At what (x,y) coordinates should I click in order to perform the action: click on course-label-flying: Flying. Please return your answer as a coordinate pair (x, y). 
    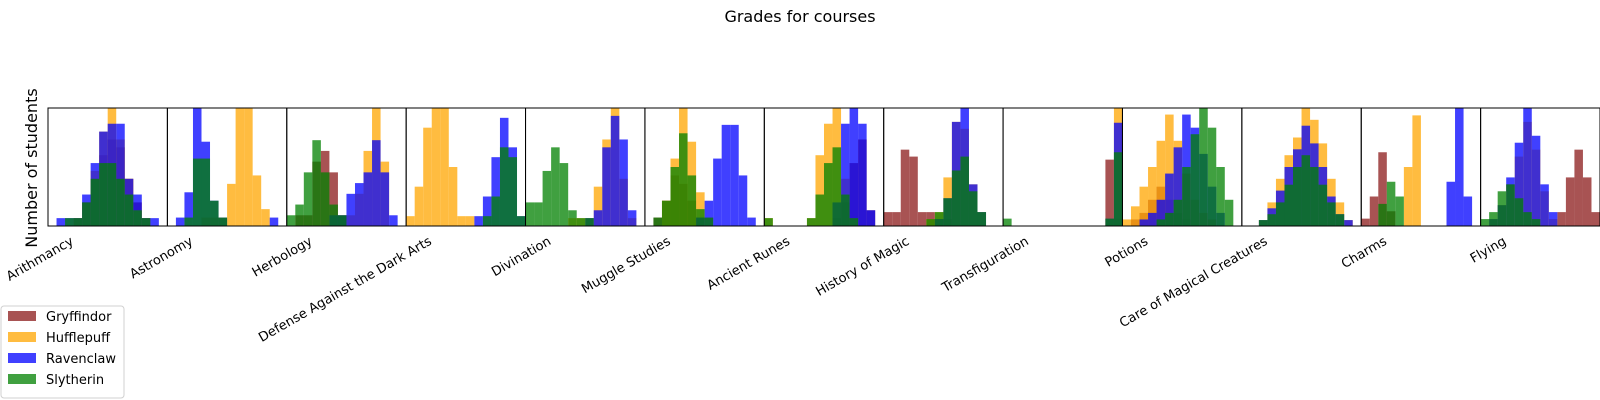
    Looking at the image, I should click on (1488, 250).